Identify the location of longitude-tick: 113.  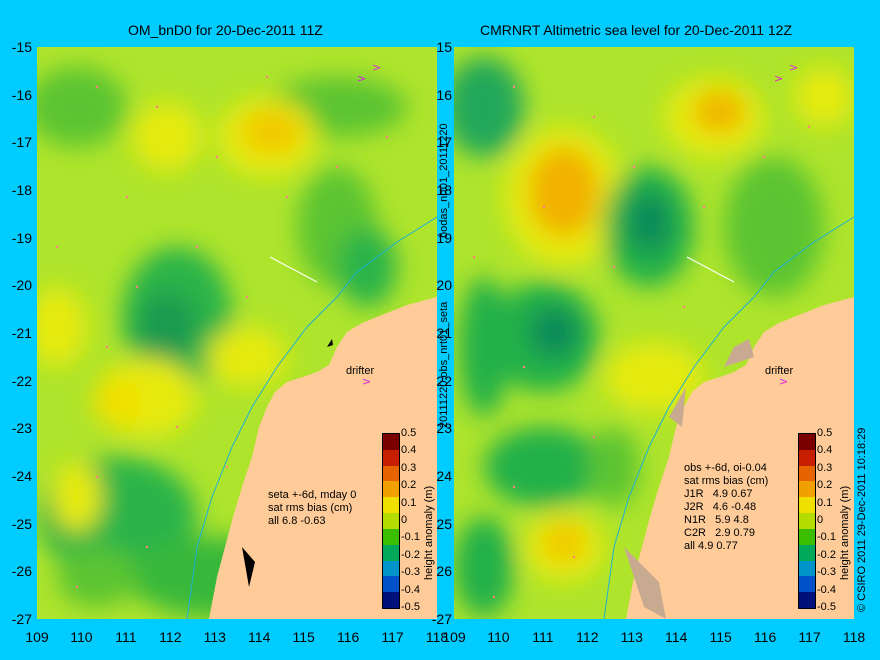
(214, 637).